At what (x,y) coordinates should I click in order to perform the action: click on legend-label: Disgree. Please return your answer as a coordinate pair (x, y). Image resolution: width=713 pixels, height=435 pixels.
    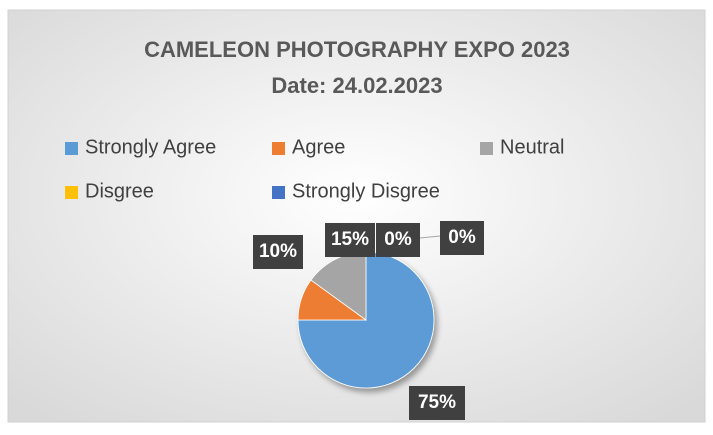
    Looking at the image, I should click on (119, 191).